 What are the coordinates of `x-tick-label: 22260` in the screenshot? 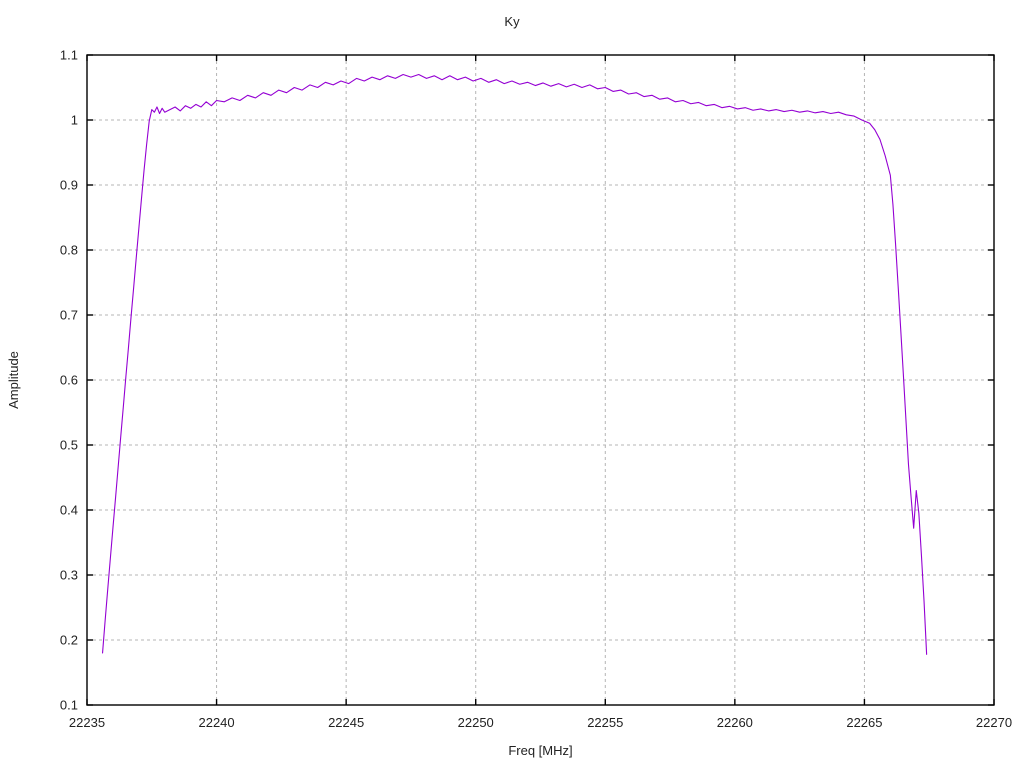 It's located at (735, 722).